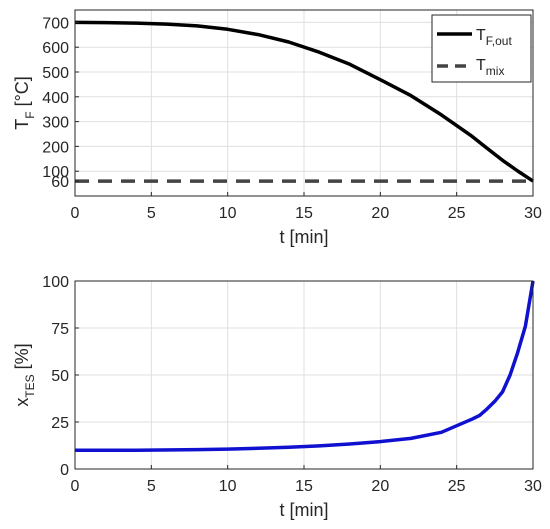 The width and height of the screenshot is (550, 529). Describe the element at coordinates (457, 486) in the screenshot. I see `bottom-x-tick-label: 25` at that location.